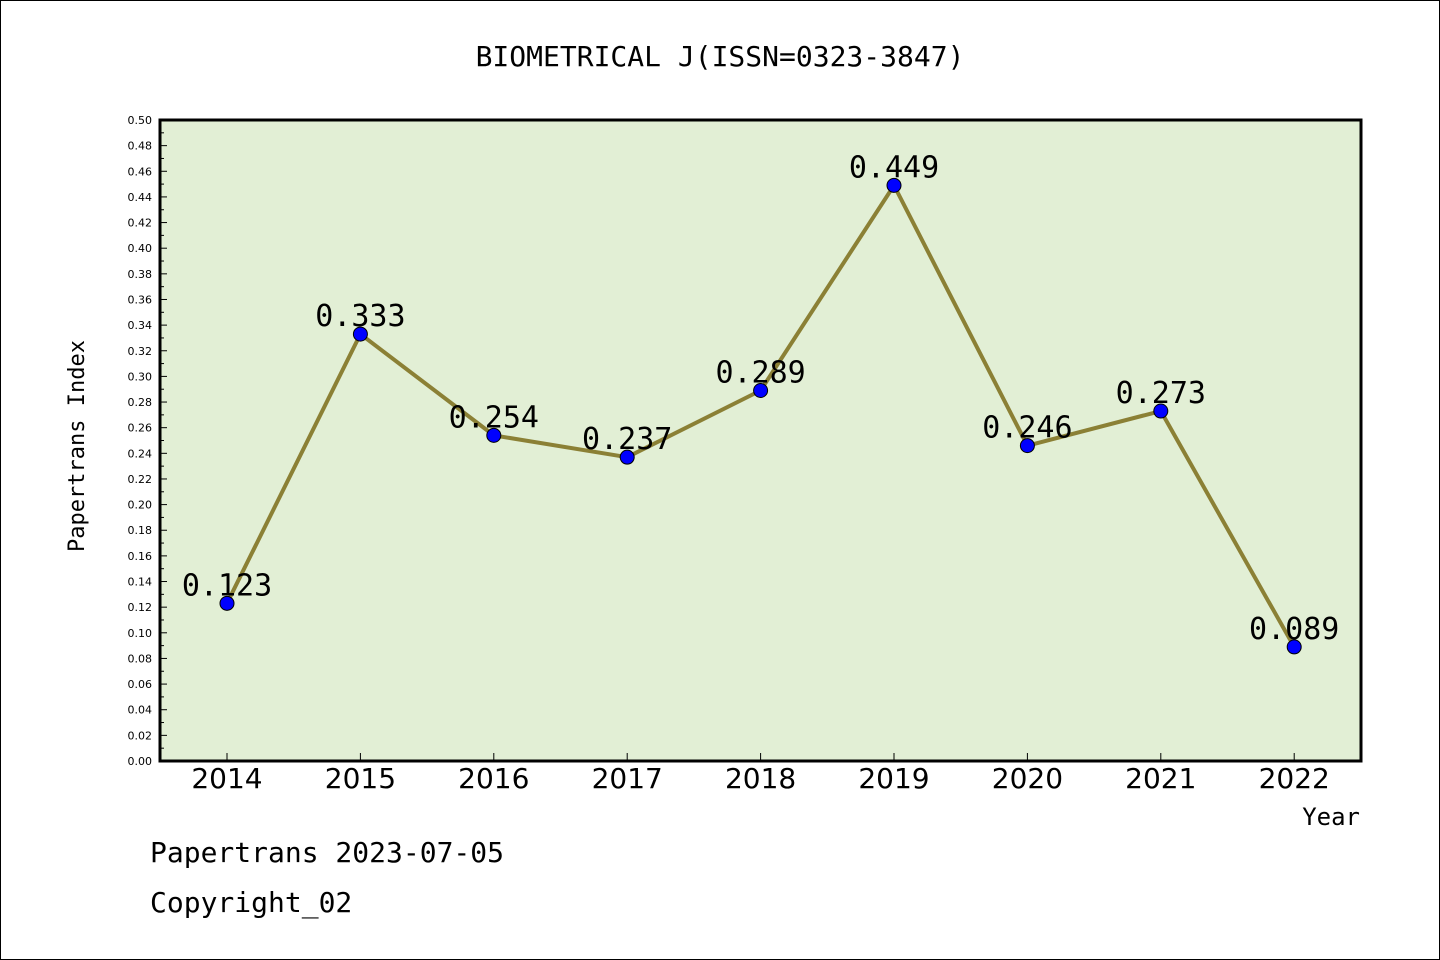  What do you see at coordinates (140, 402) in the screenshot?
I see `y-tick-label: 0.28` at bounding box center [140, 402].